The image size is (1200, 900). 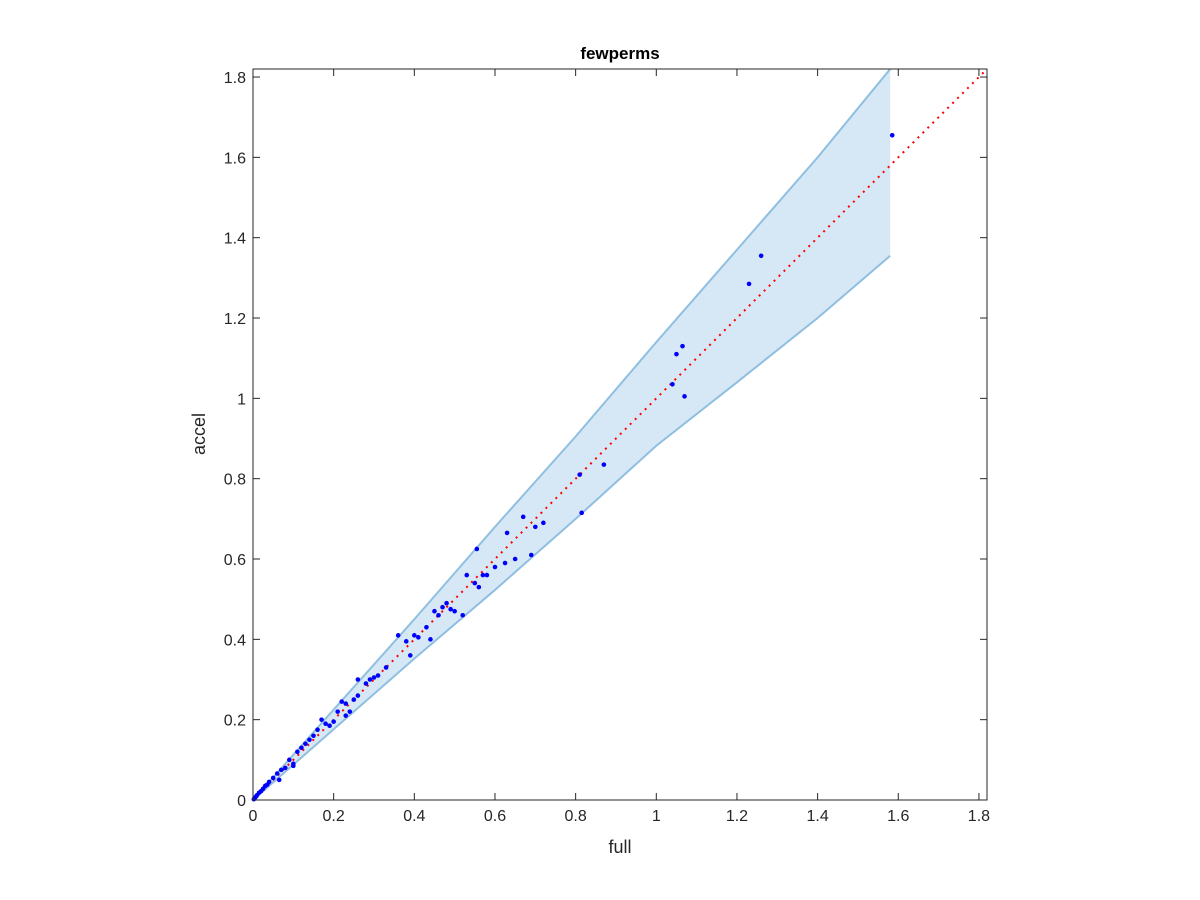 What do you see at coordinates (656, 816) in the screenshot?
I see `x-tick-label: 1` at bounding box center [656, 816].